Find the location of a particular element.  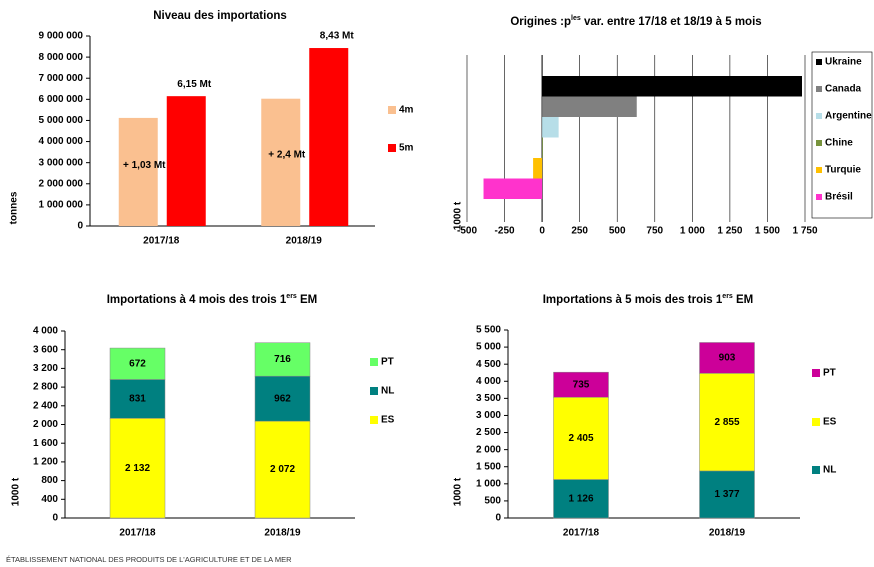

x-tick-label: 1 750 is located at coordinates (804, 231).